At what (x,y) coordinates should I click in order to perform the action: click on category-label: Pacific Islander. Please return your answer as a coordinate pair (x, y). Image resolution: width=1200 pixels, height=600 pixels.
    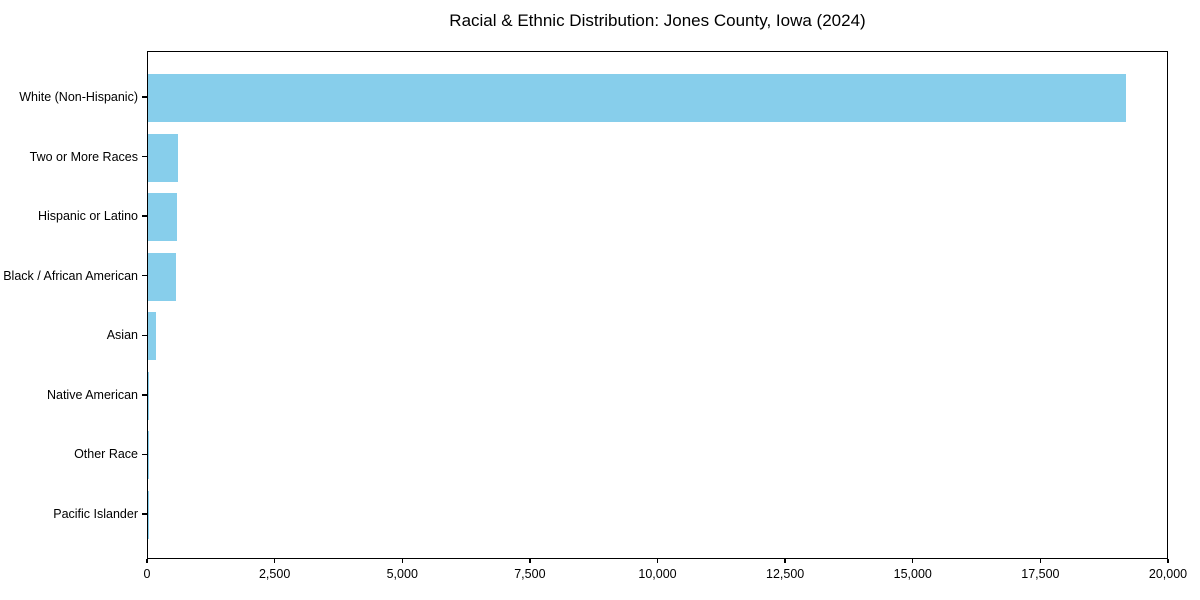
    Looking at the image, I should click on (95, 513).